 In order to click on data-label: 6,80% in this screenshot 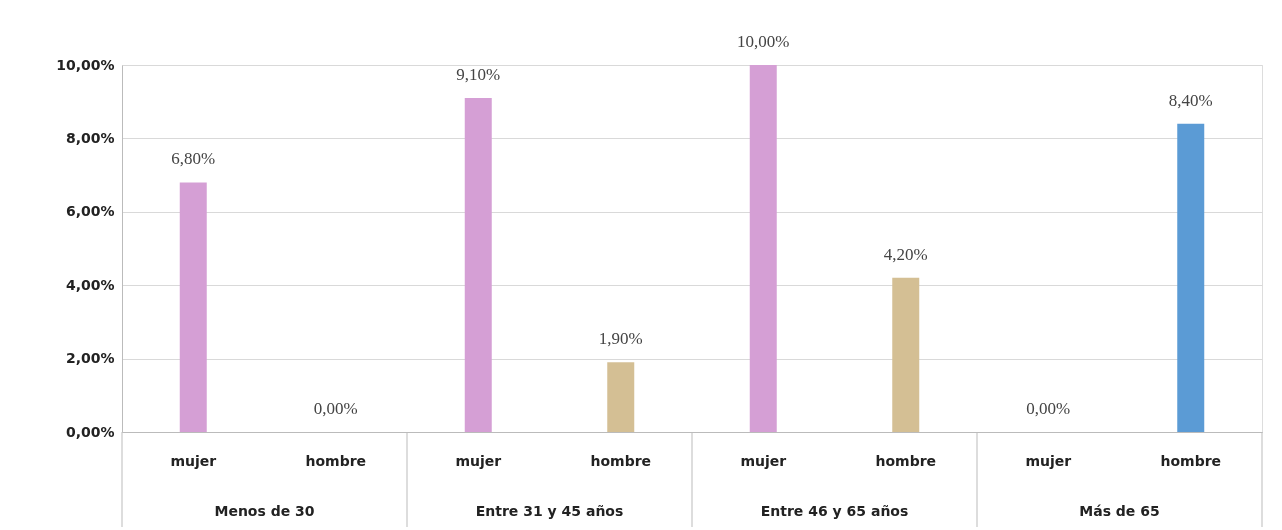, I will do `click(193, 159)`.